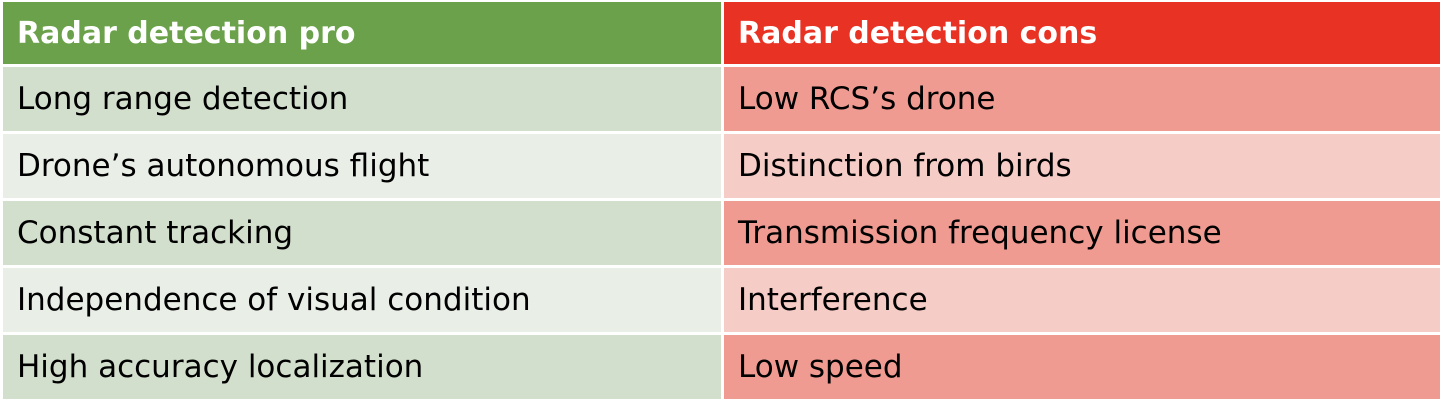  Describe the element at coordinates (1082, 99) in the screenshot. I see `con-cell: Low RCS’s drone` at that location.